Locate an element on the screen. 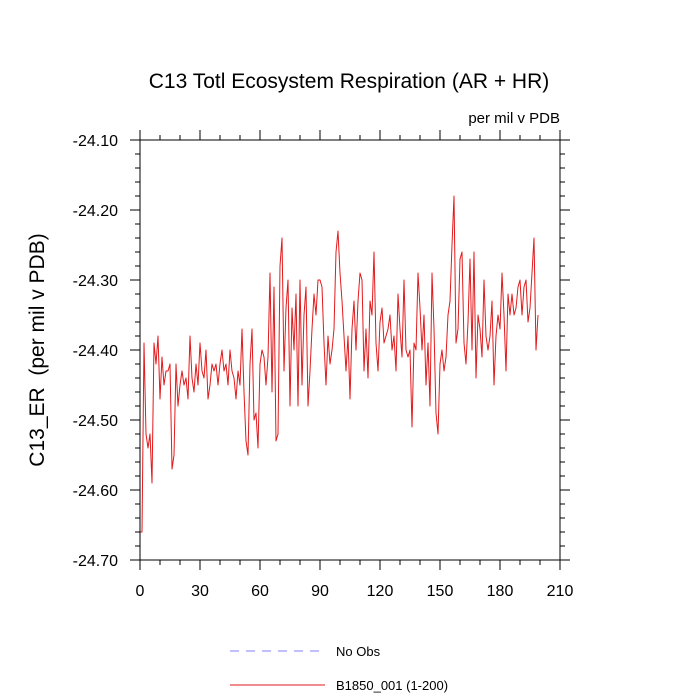 This screenshot has width=700, height=700. y-tick-label: -24.60 is located at coordinates (95, 491).